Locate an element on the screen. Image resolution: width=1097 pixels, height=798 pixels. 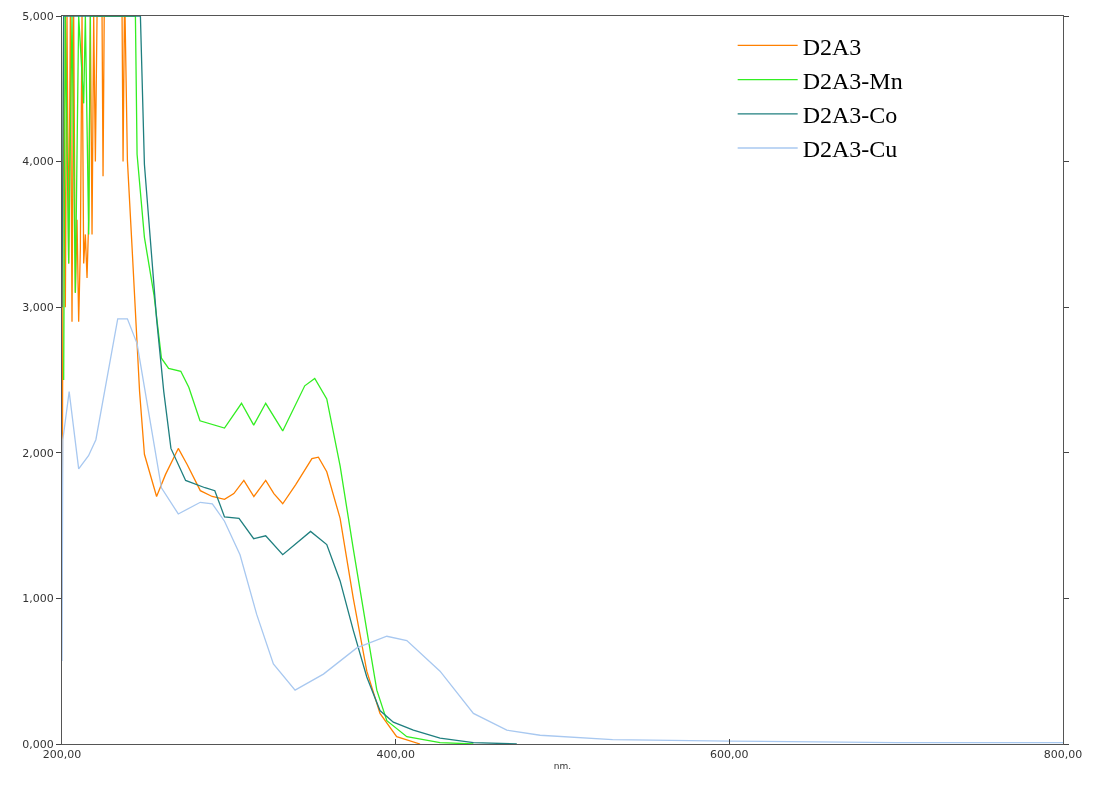
legend-label: D2A3-Cu is located at coordinates (850, 149).